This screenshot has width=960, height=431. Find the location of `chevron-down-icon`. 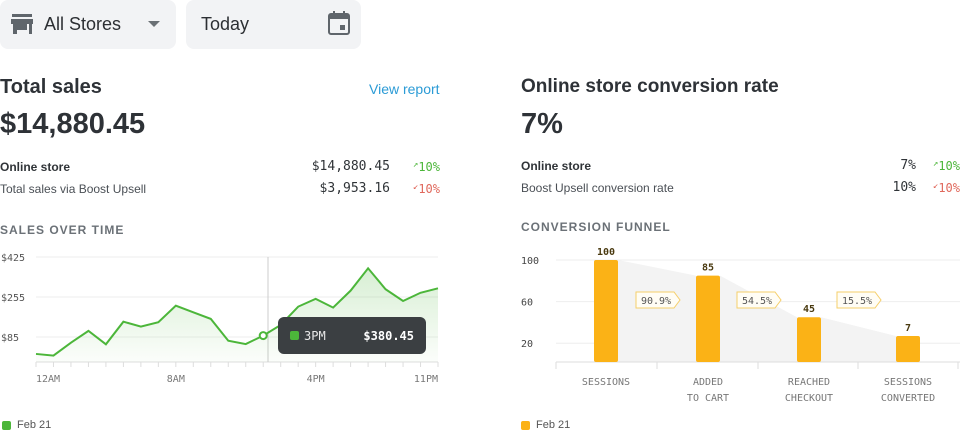

chevron-down-icon is located at coordinates (154, 24).